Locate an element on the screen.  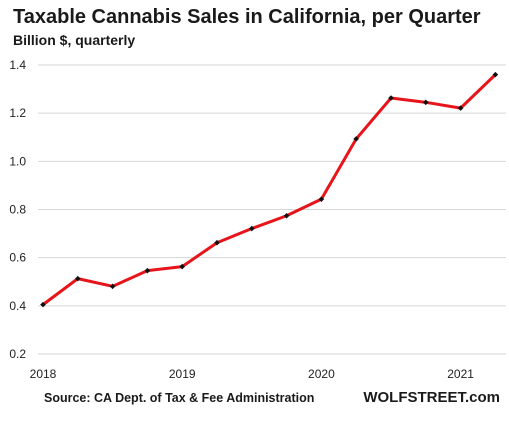
y-tick-label: 1.4 is located at coordinates (17, 65).